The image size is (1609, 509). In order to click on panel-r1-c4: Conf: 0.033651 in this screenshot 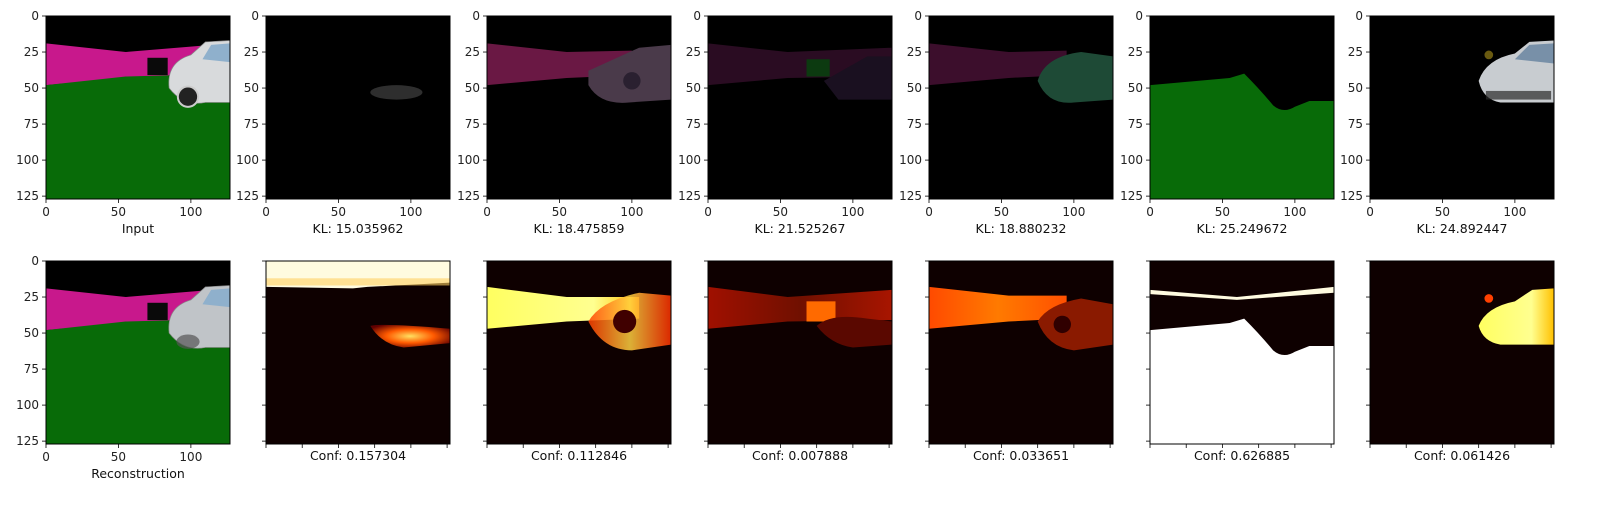, I will do `click(1019, 361)`.